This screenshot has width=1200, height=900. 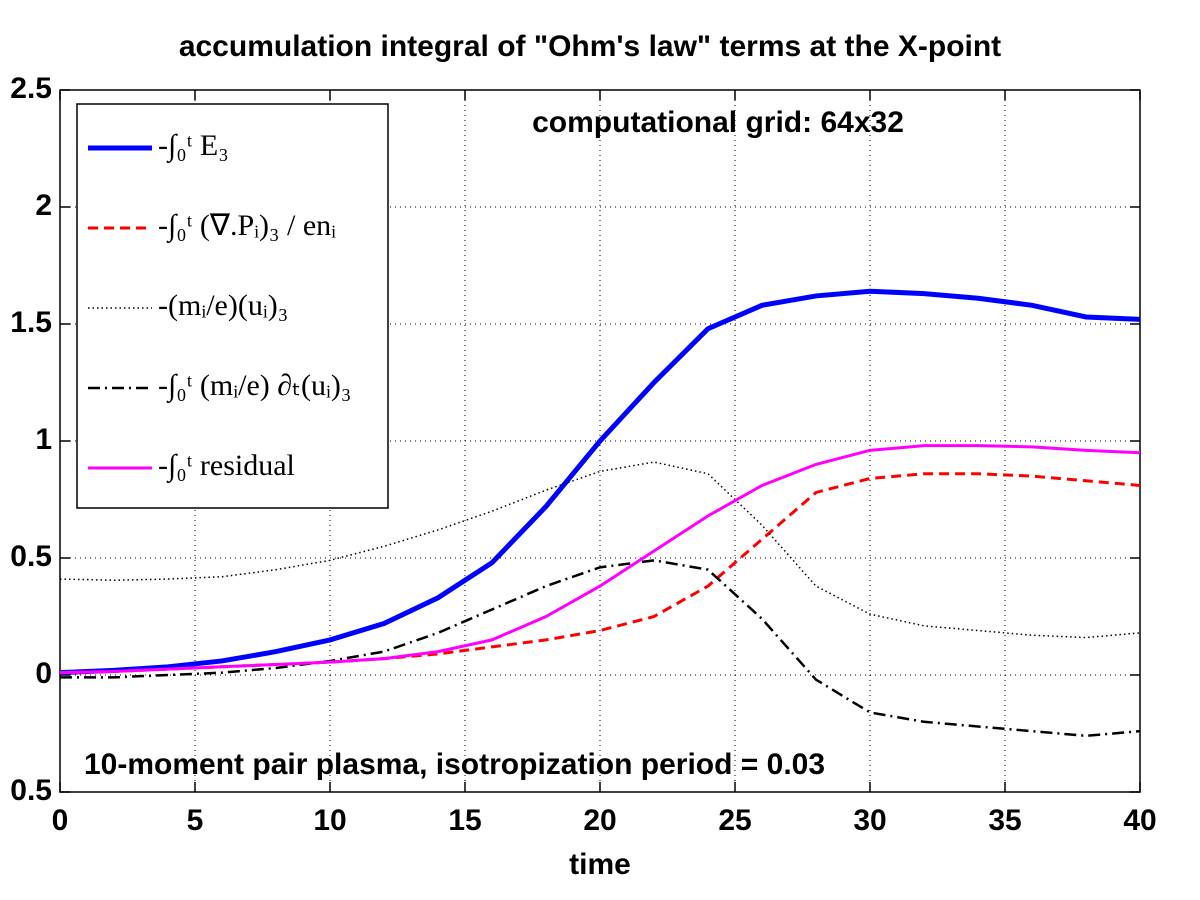 I want to click on x-tick-label: 15, so click(x=464, y=820).